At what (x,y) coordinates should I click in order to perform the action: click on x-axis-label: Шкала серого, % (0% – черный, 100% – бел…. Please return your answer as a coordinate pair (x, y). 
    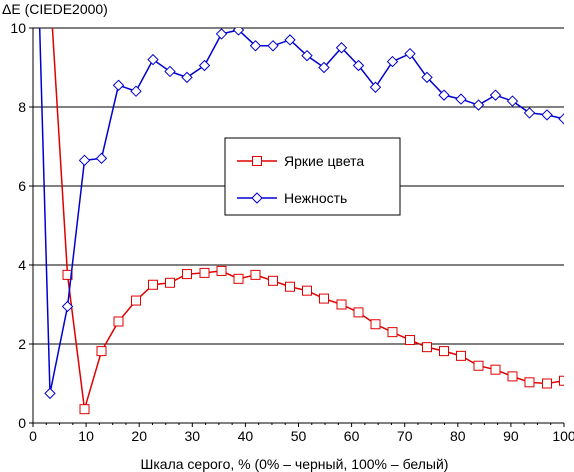
    Looking at the image, I should click on (295, 464).